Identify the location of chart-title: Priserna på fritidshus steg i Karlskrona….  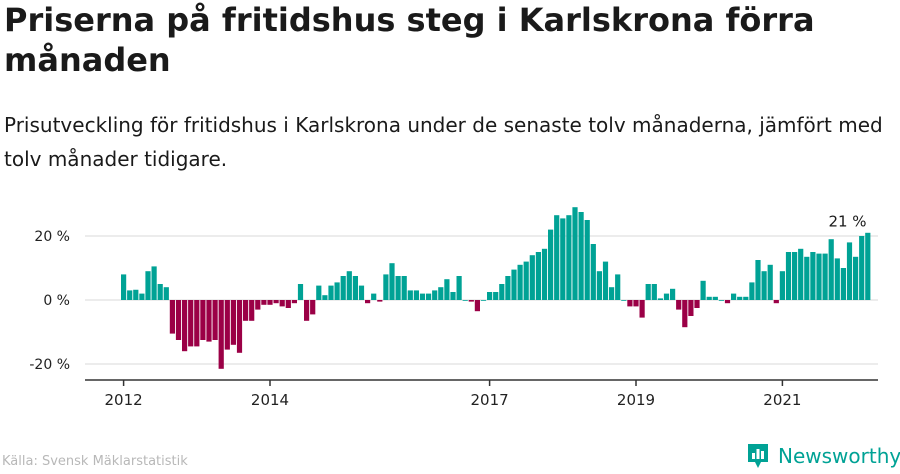
(409, 40).